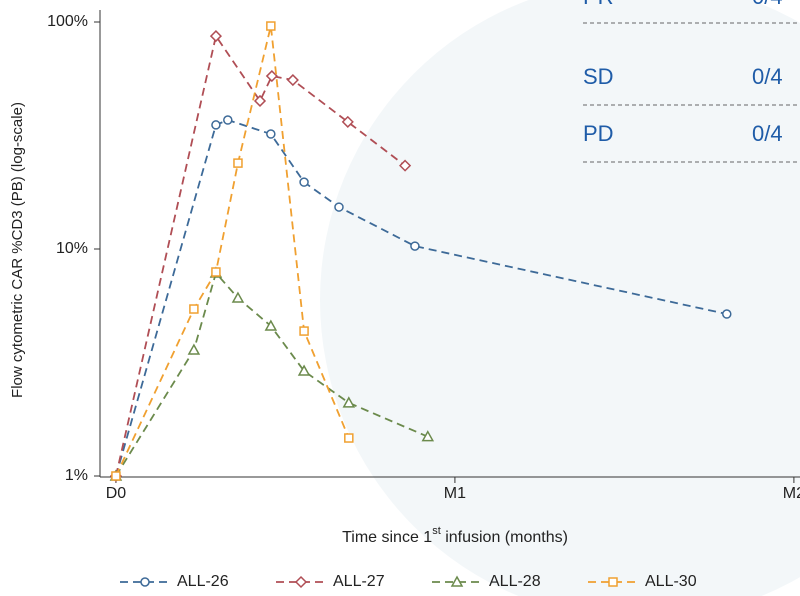 The image size is (800, 596). Describe the element at coordinates (174, 581) in the screenshot. I see `legend-entry: ALL-26` at that location.